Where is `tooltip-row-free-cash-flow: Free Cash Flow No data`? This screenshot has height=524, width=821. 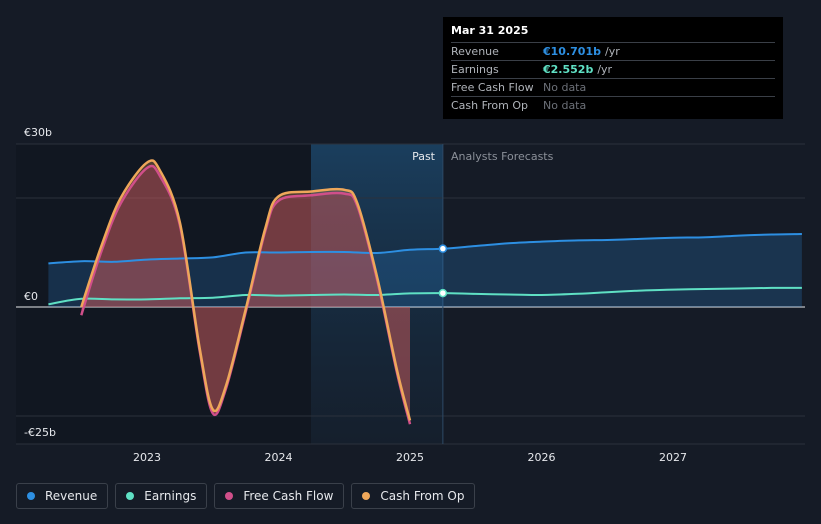 tooltip-row-free-cash-flow: Free Cash Flow No data is located at coordinates (613, 87).